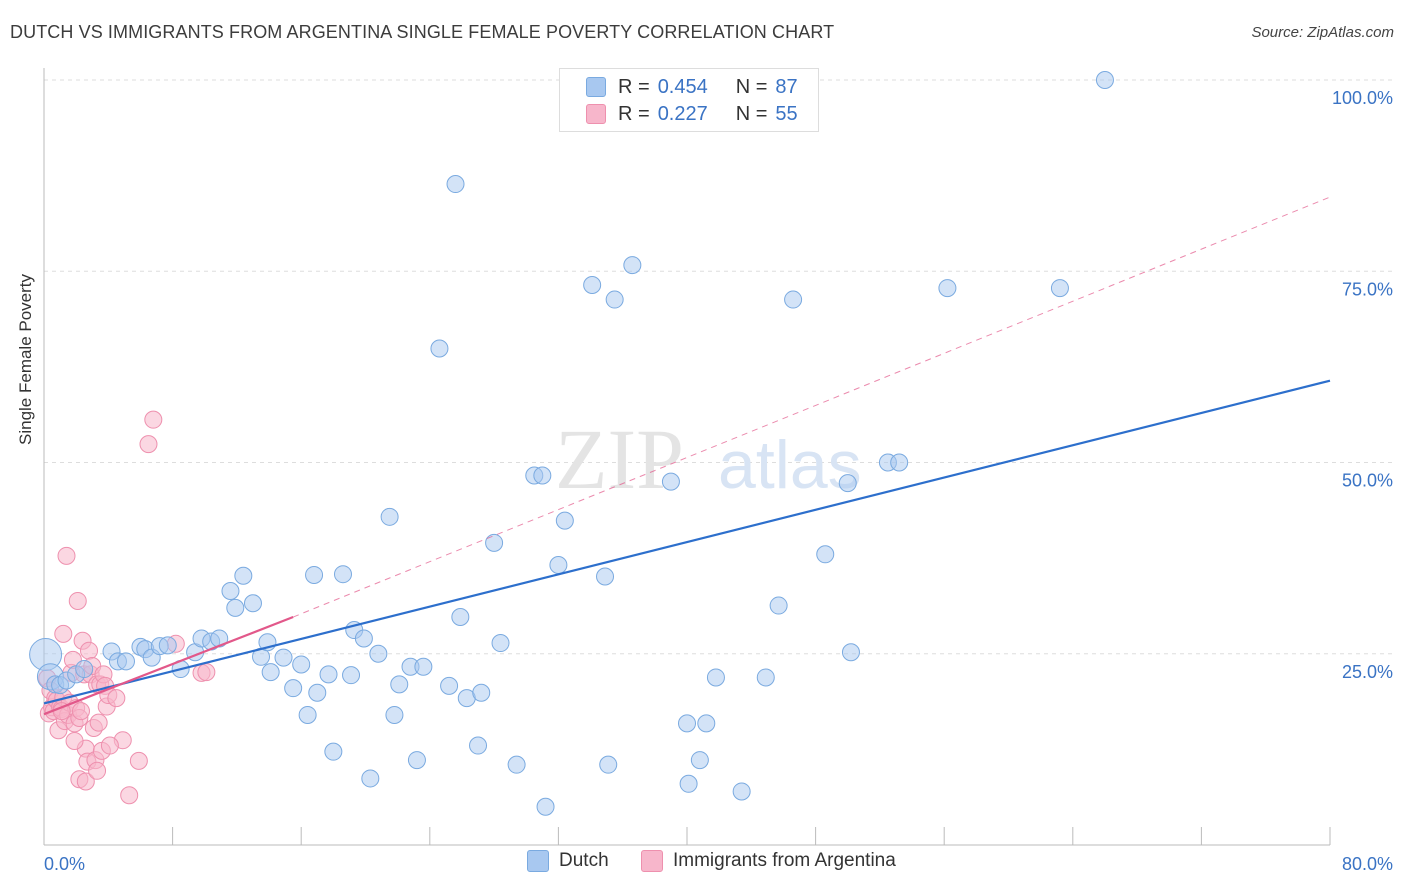 The image size is (1406, 892). I want to click on argentina-legend-label: Immigrants from Argentina, so click(784, 860).